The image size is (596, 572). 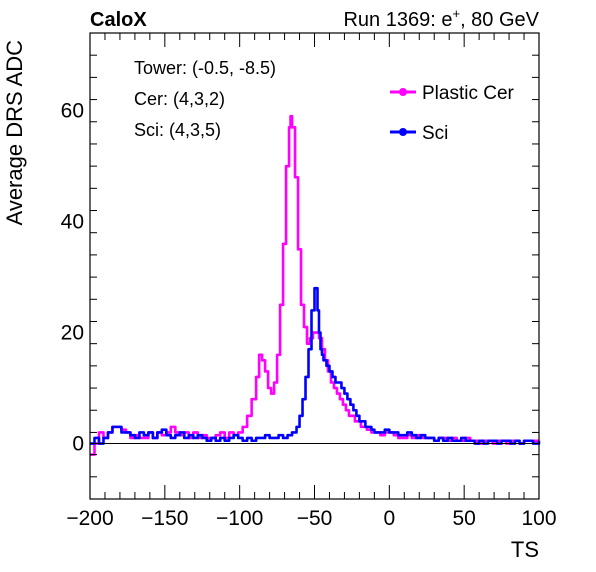 What do you see at coordinates (389, 518) in the screenshot?
I see `x-tick-label: 0` at bounding box center [389, 518].